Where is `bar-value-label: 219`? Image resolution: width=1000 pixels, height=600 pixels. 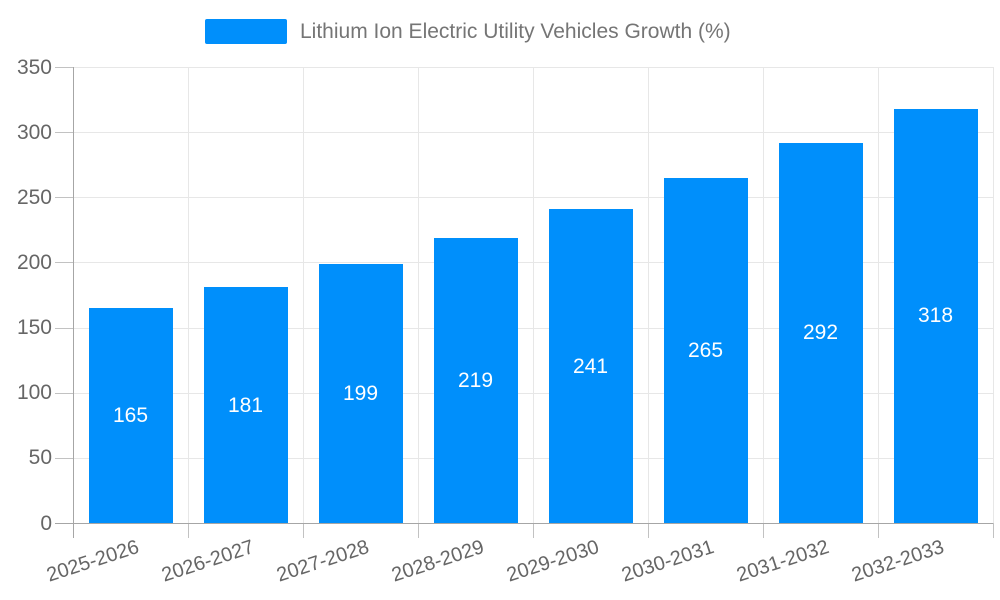 bar-value-label: 219 is located at coordinates (475, 380).